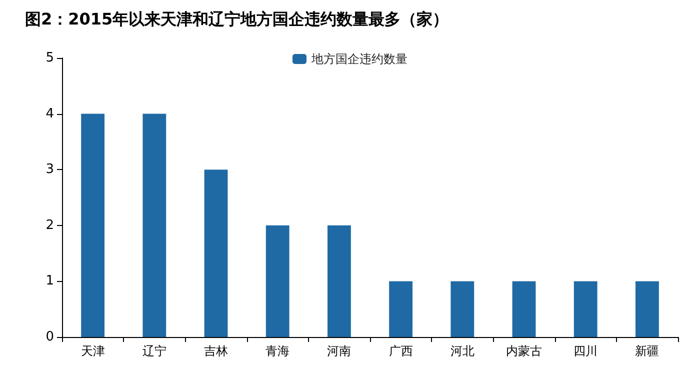  I want to click on y-tick-label: 1, so click(50, 281).